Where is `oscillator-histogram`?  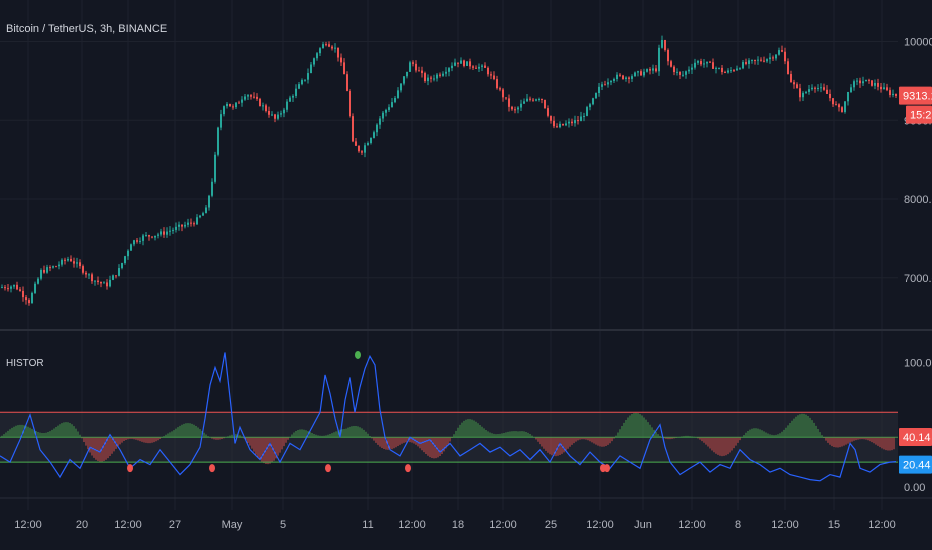
oscillator-histogram is located at coordinates (448, 438).